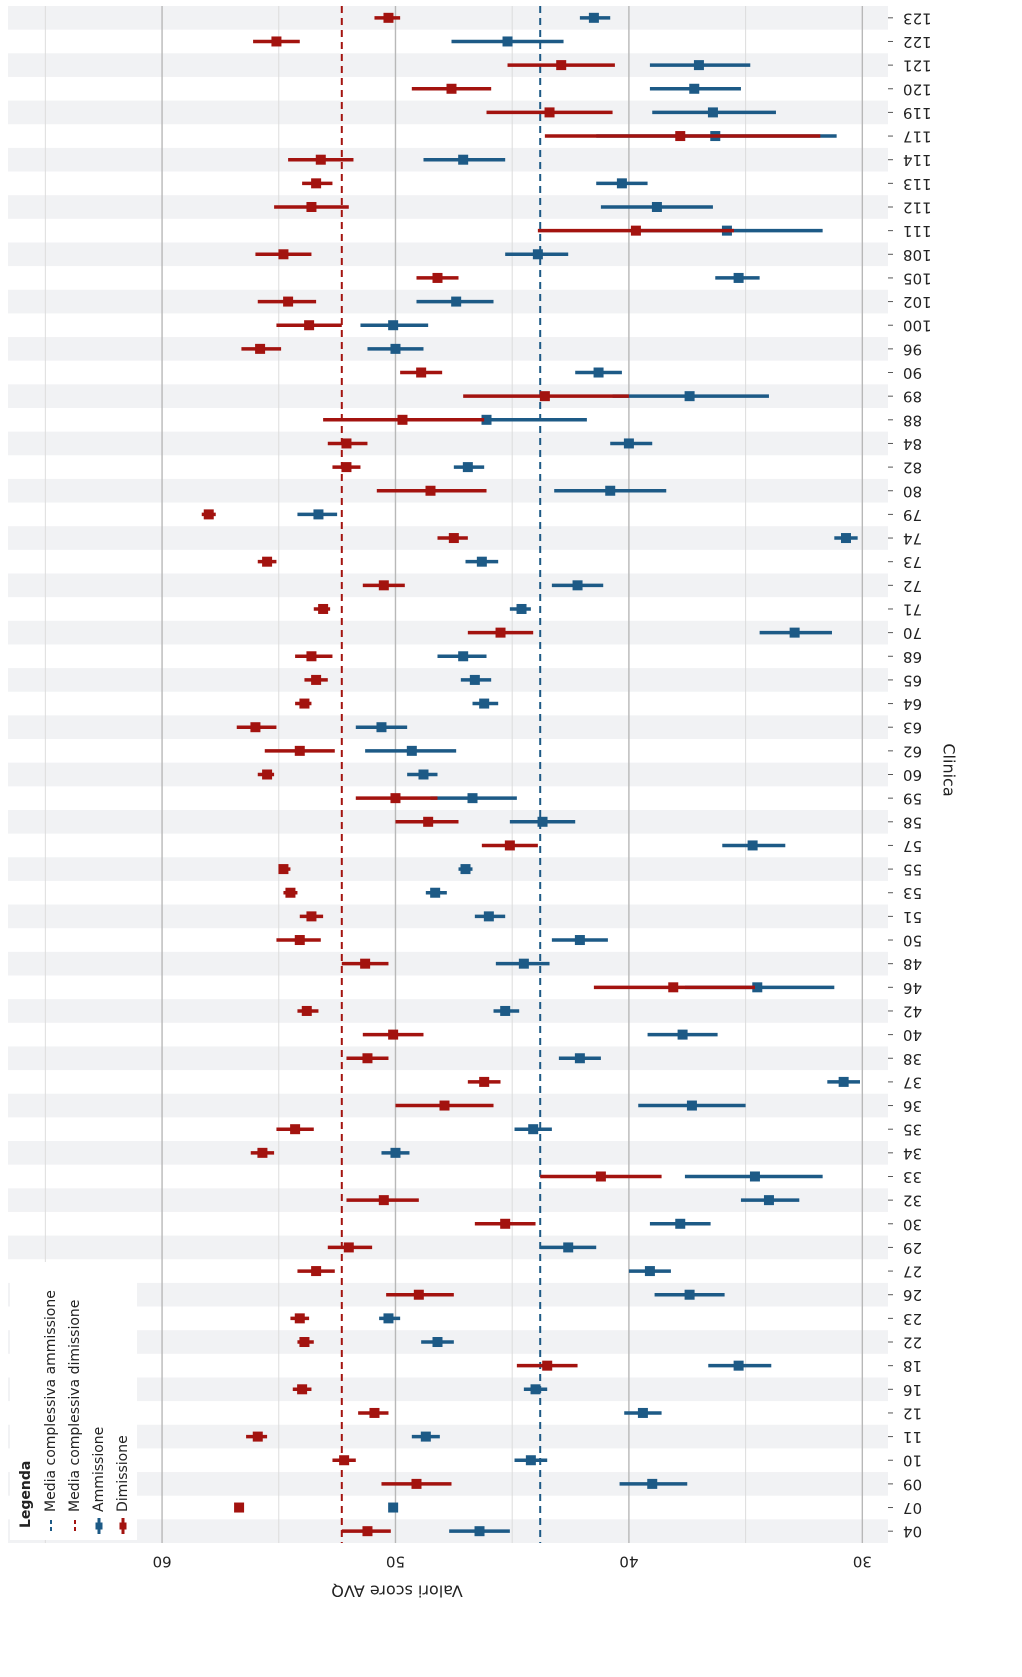  What do you see at coordinates (912, 1390) in the screenshot?
I see `y-tick-label: 16` at bounding box center [912, 1390].